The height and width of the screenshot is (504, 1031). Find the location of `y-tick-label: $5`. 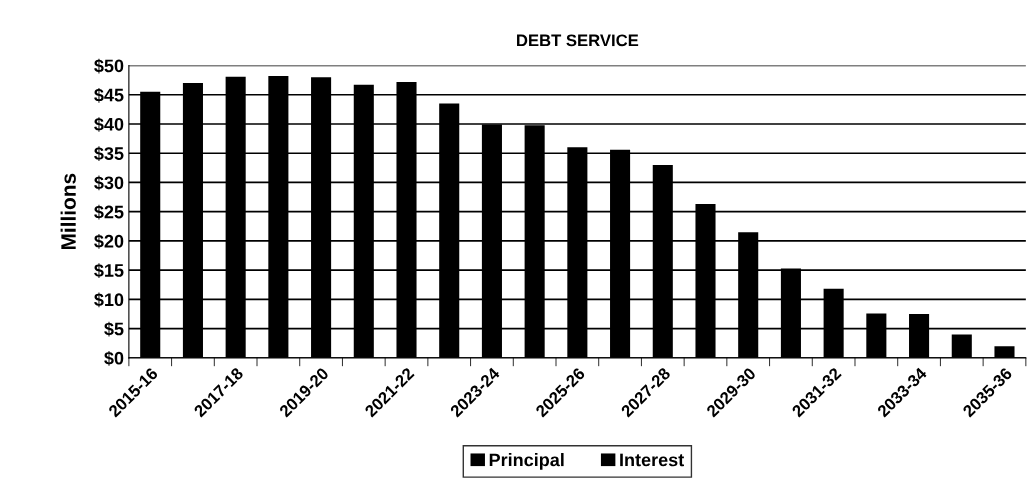

y-tick-label: $5 is located at coordinates (114, 329).